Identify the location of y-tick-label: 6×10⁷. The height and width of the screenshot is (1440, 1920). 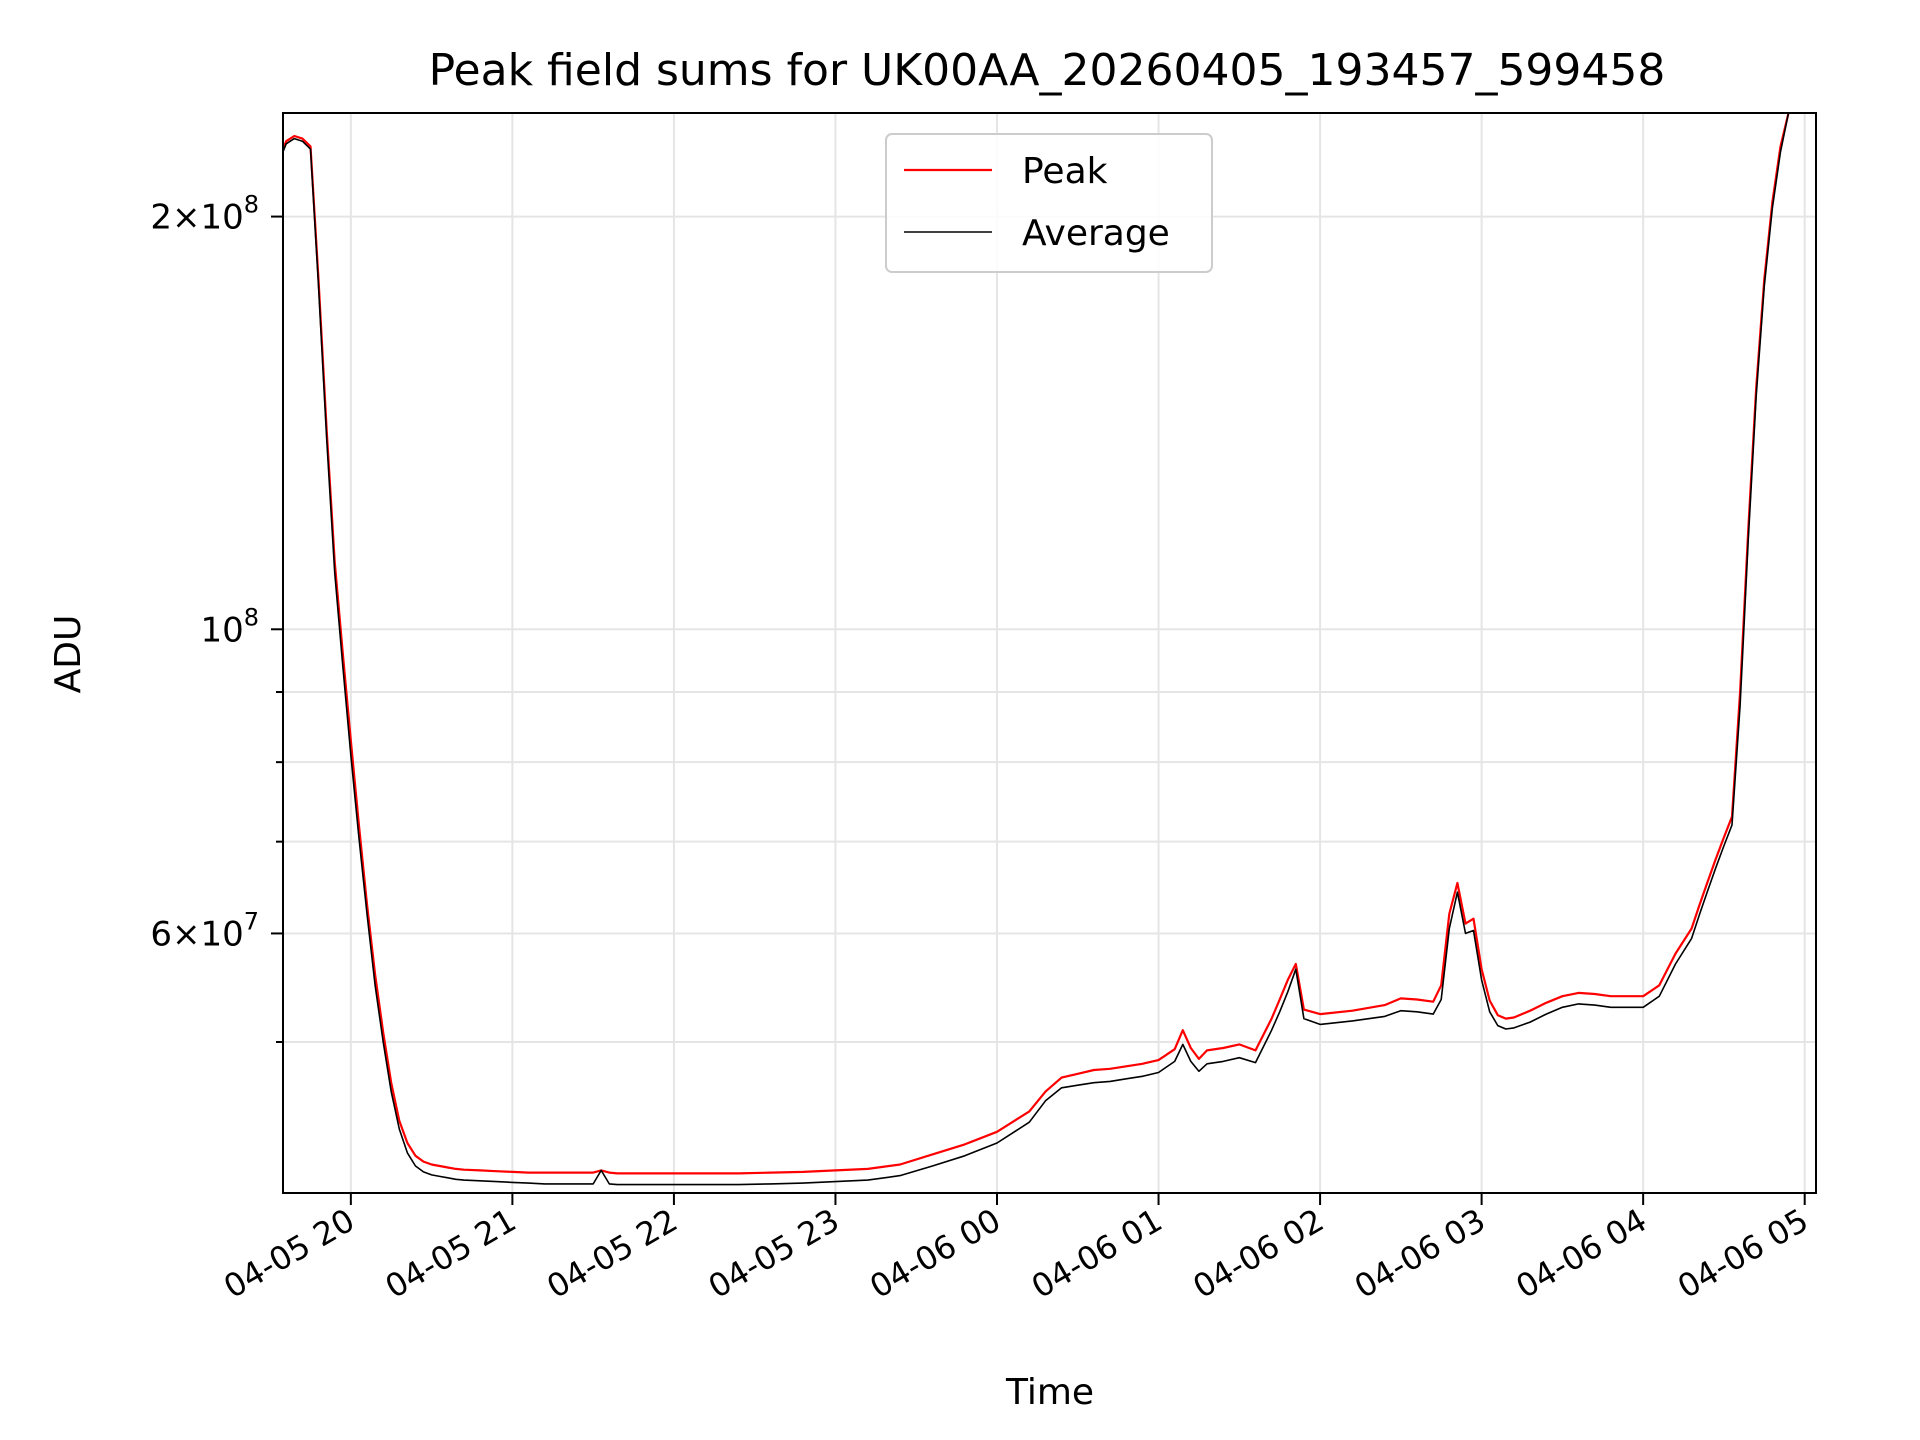
(204, 930).